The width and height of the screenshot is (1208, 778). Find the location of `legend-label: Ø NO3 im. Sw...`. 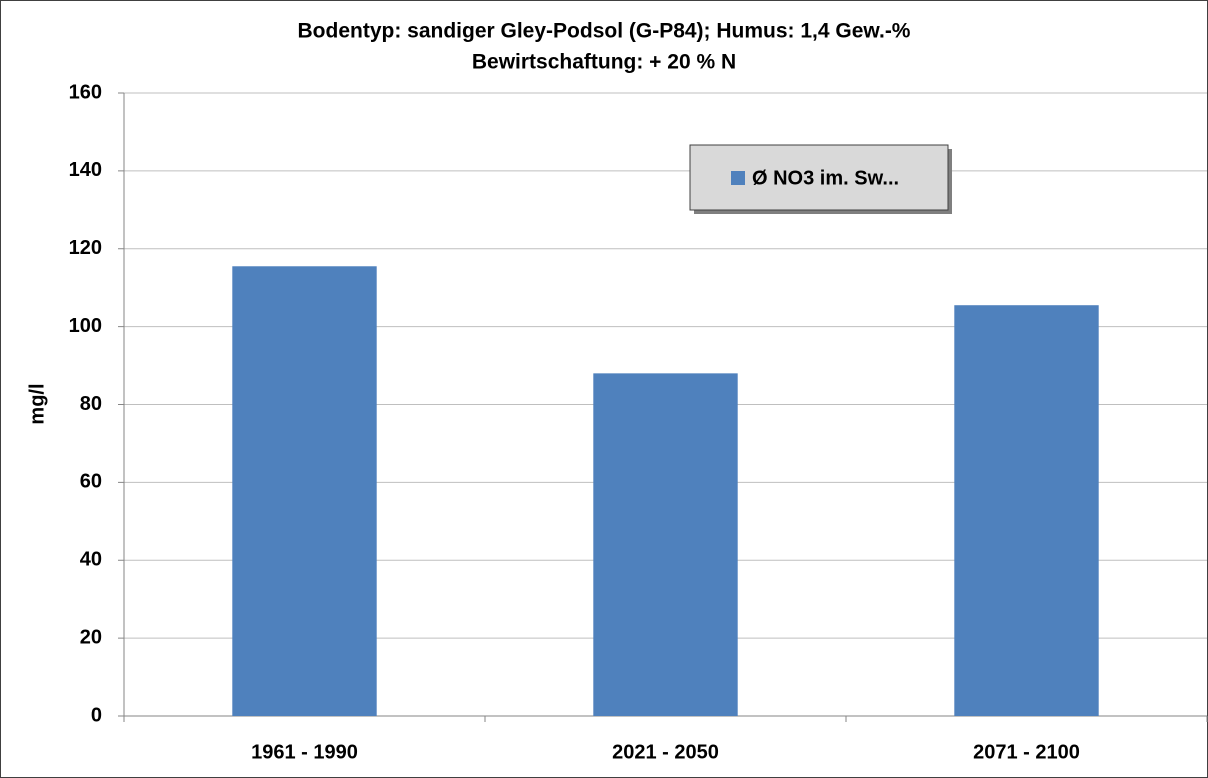

legend-label: Ø NO3 im. Sw... is located at coordinates (825, 178).